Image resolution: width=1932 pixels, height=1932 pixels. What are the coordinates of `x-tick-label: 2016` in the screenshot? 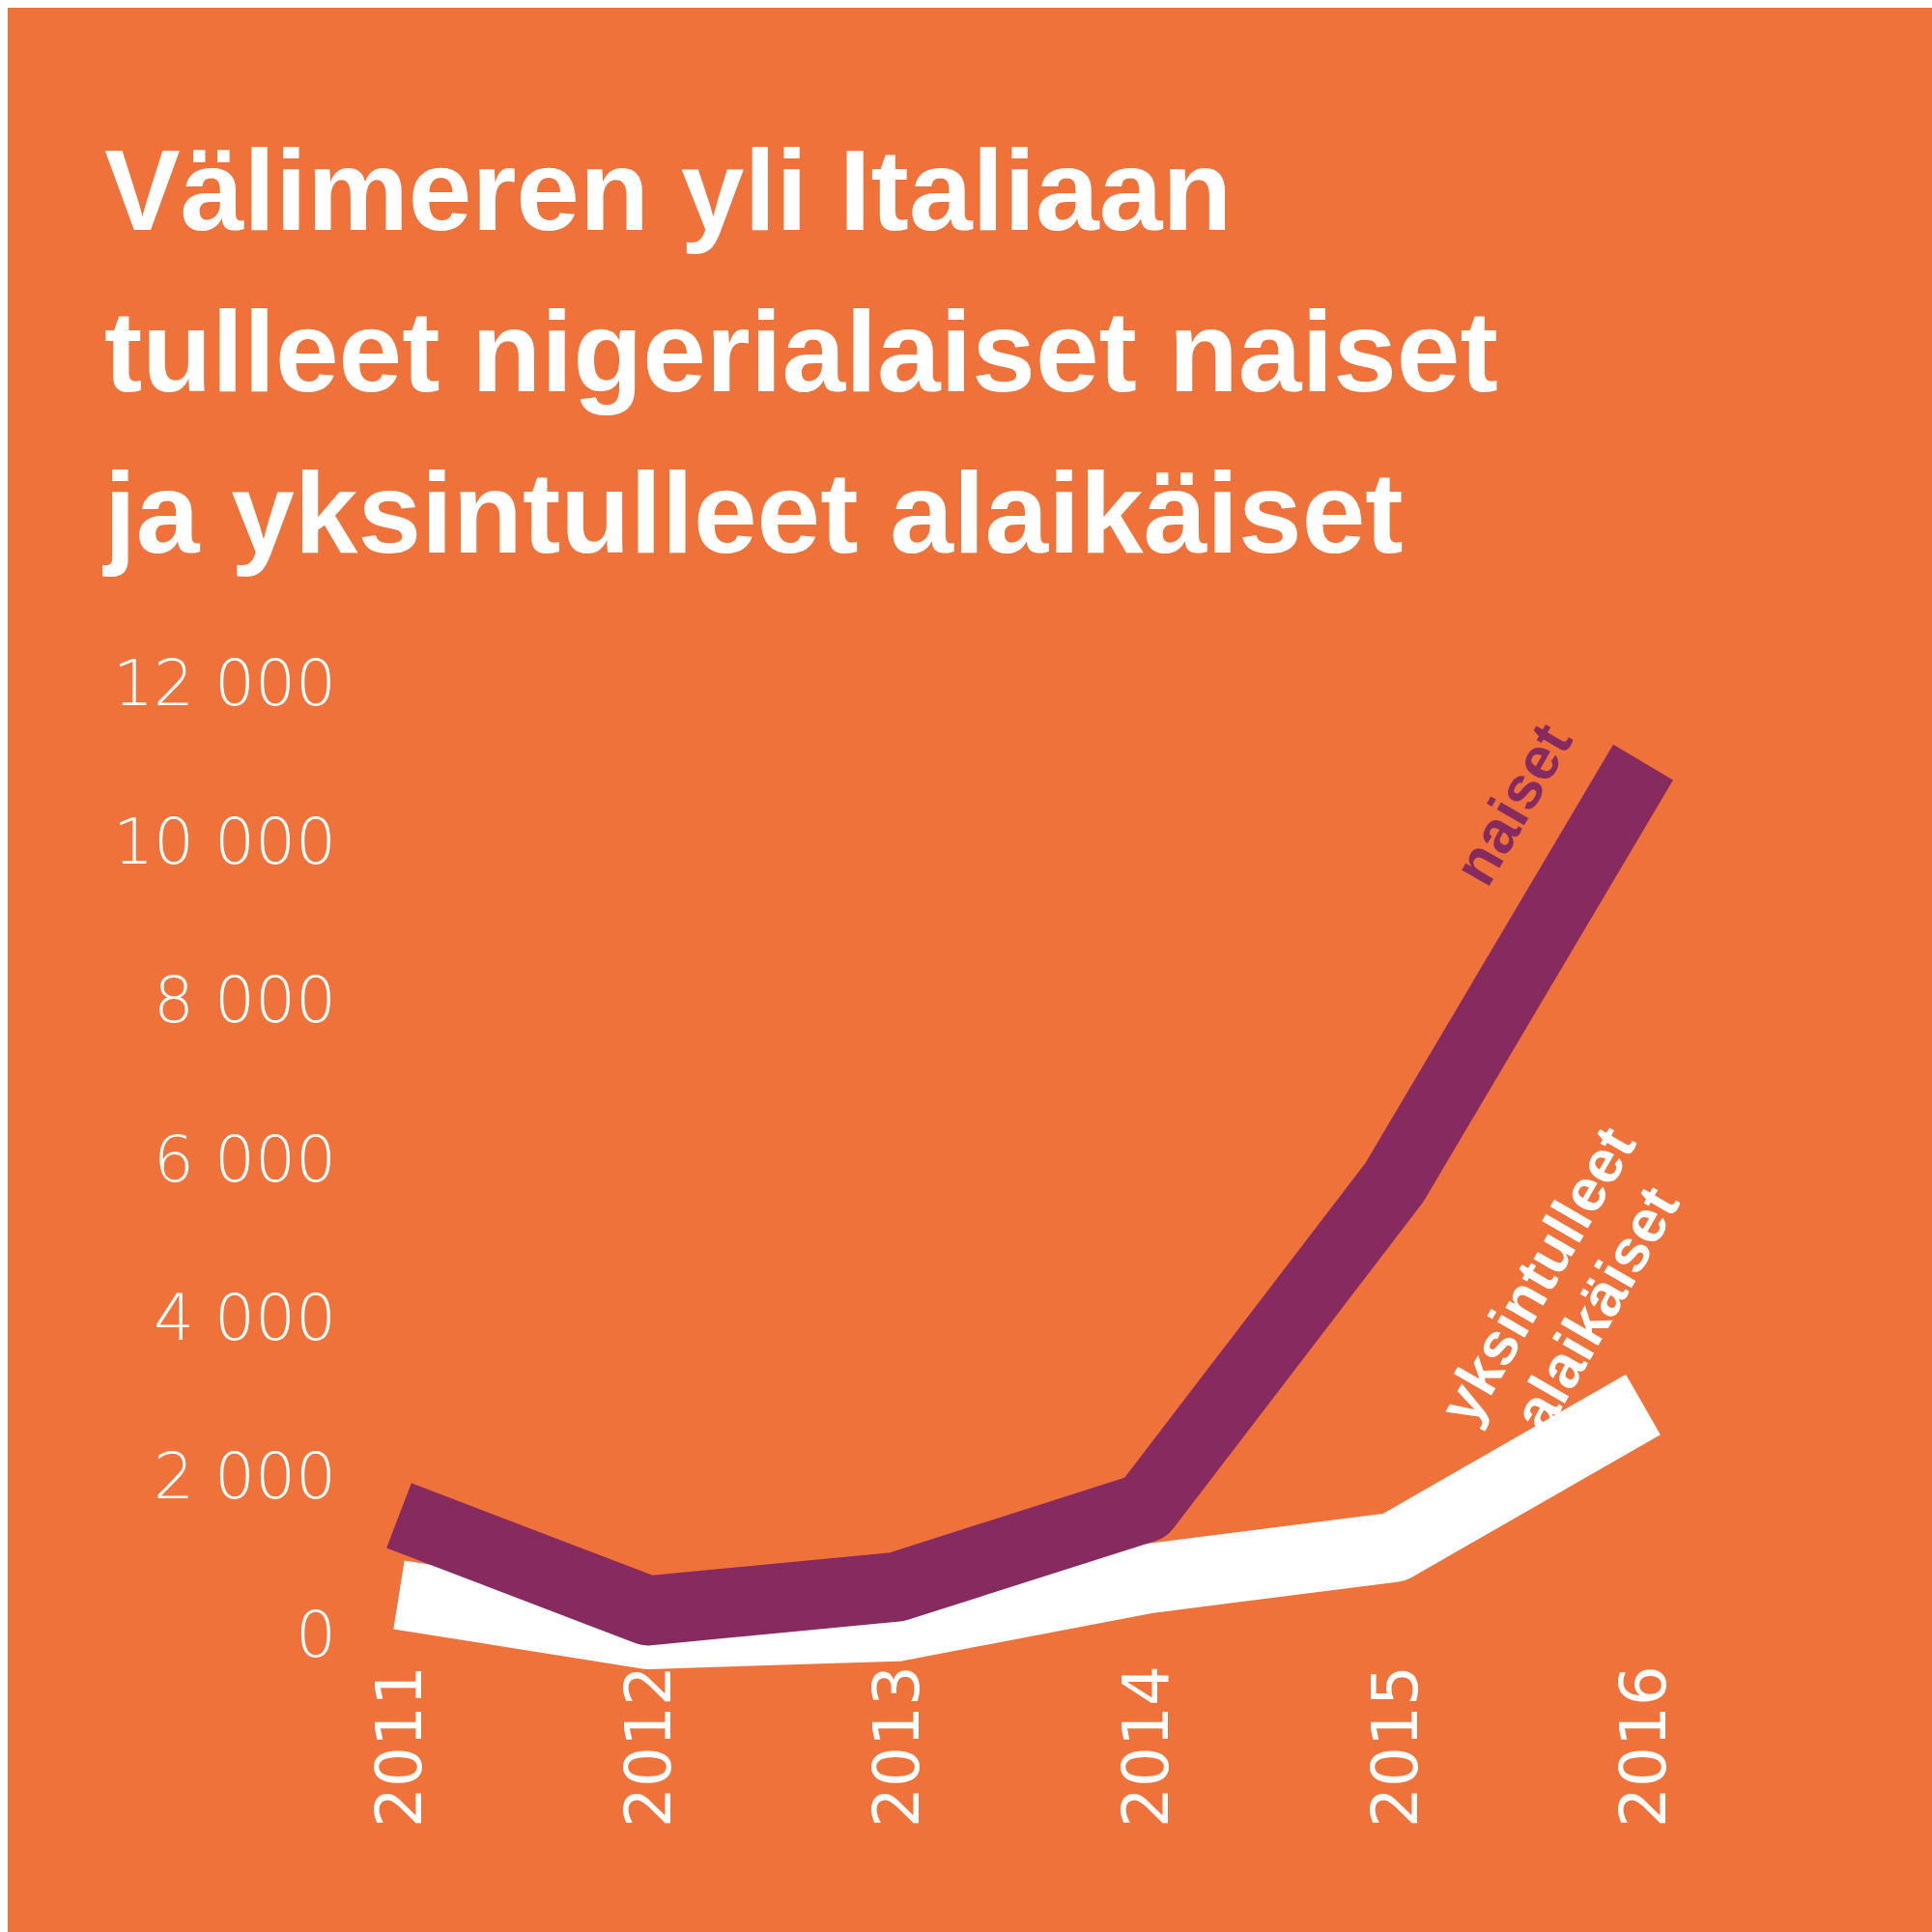 It's located at (1644, 1746).